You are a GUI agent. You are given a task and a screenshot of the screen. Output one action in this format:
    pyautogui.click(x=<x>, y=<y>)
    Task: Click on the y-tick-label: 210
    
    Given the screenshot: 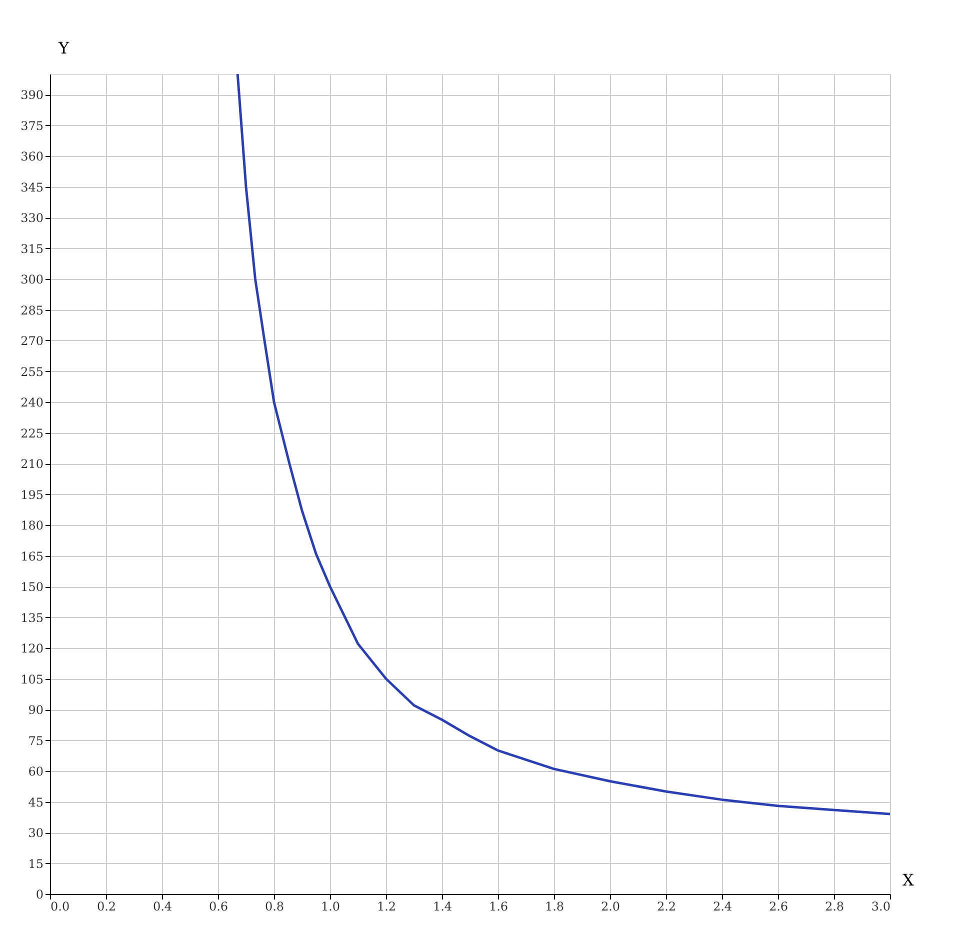 What is the action you would take?
    pyautogui.click(x=32, y=464)
    